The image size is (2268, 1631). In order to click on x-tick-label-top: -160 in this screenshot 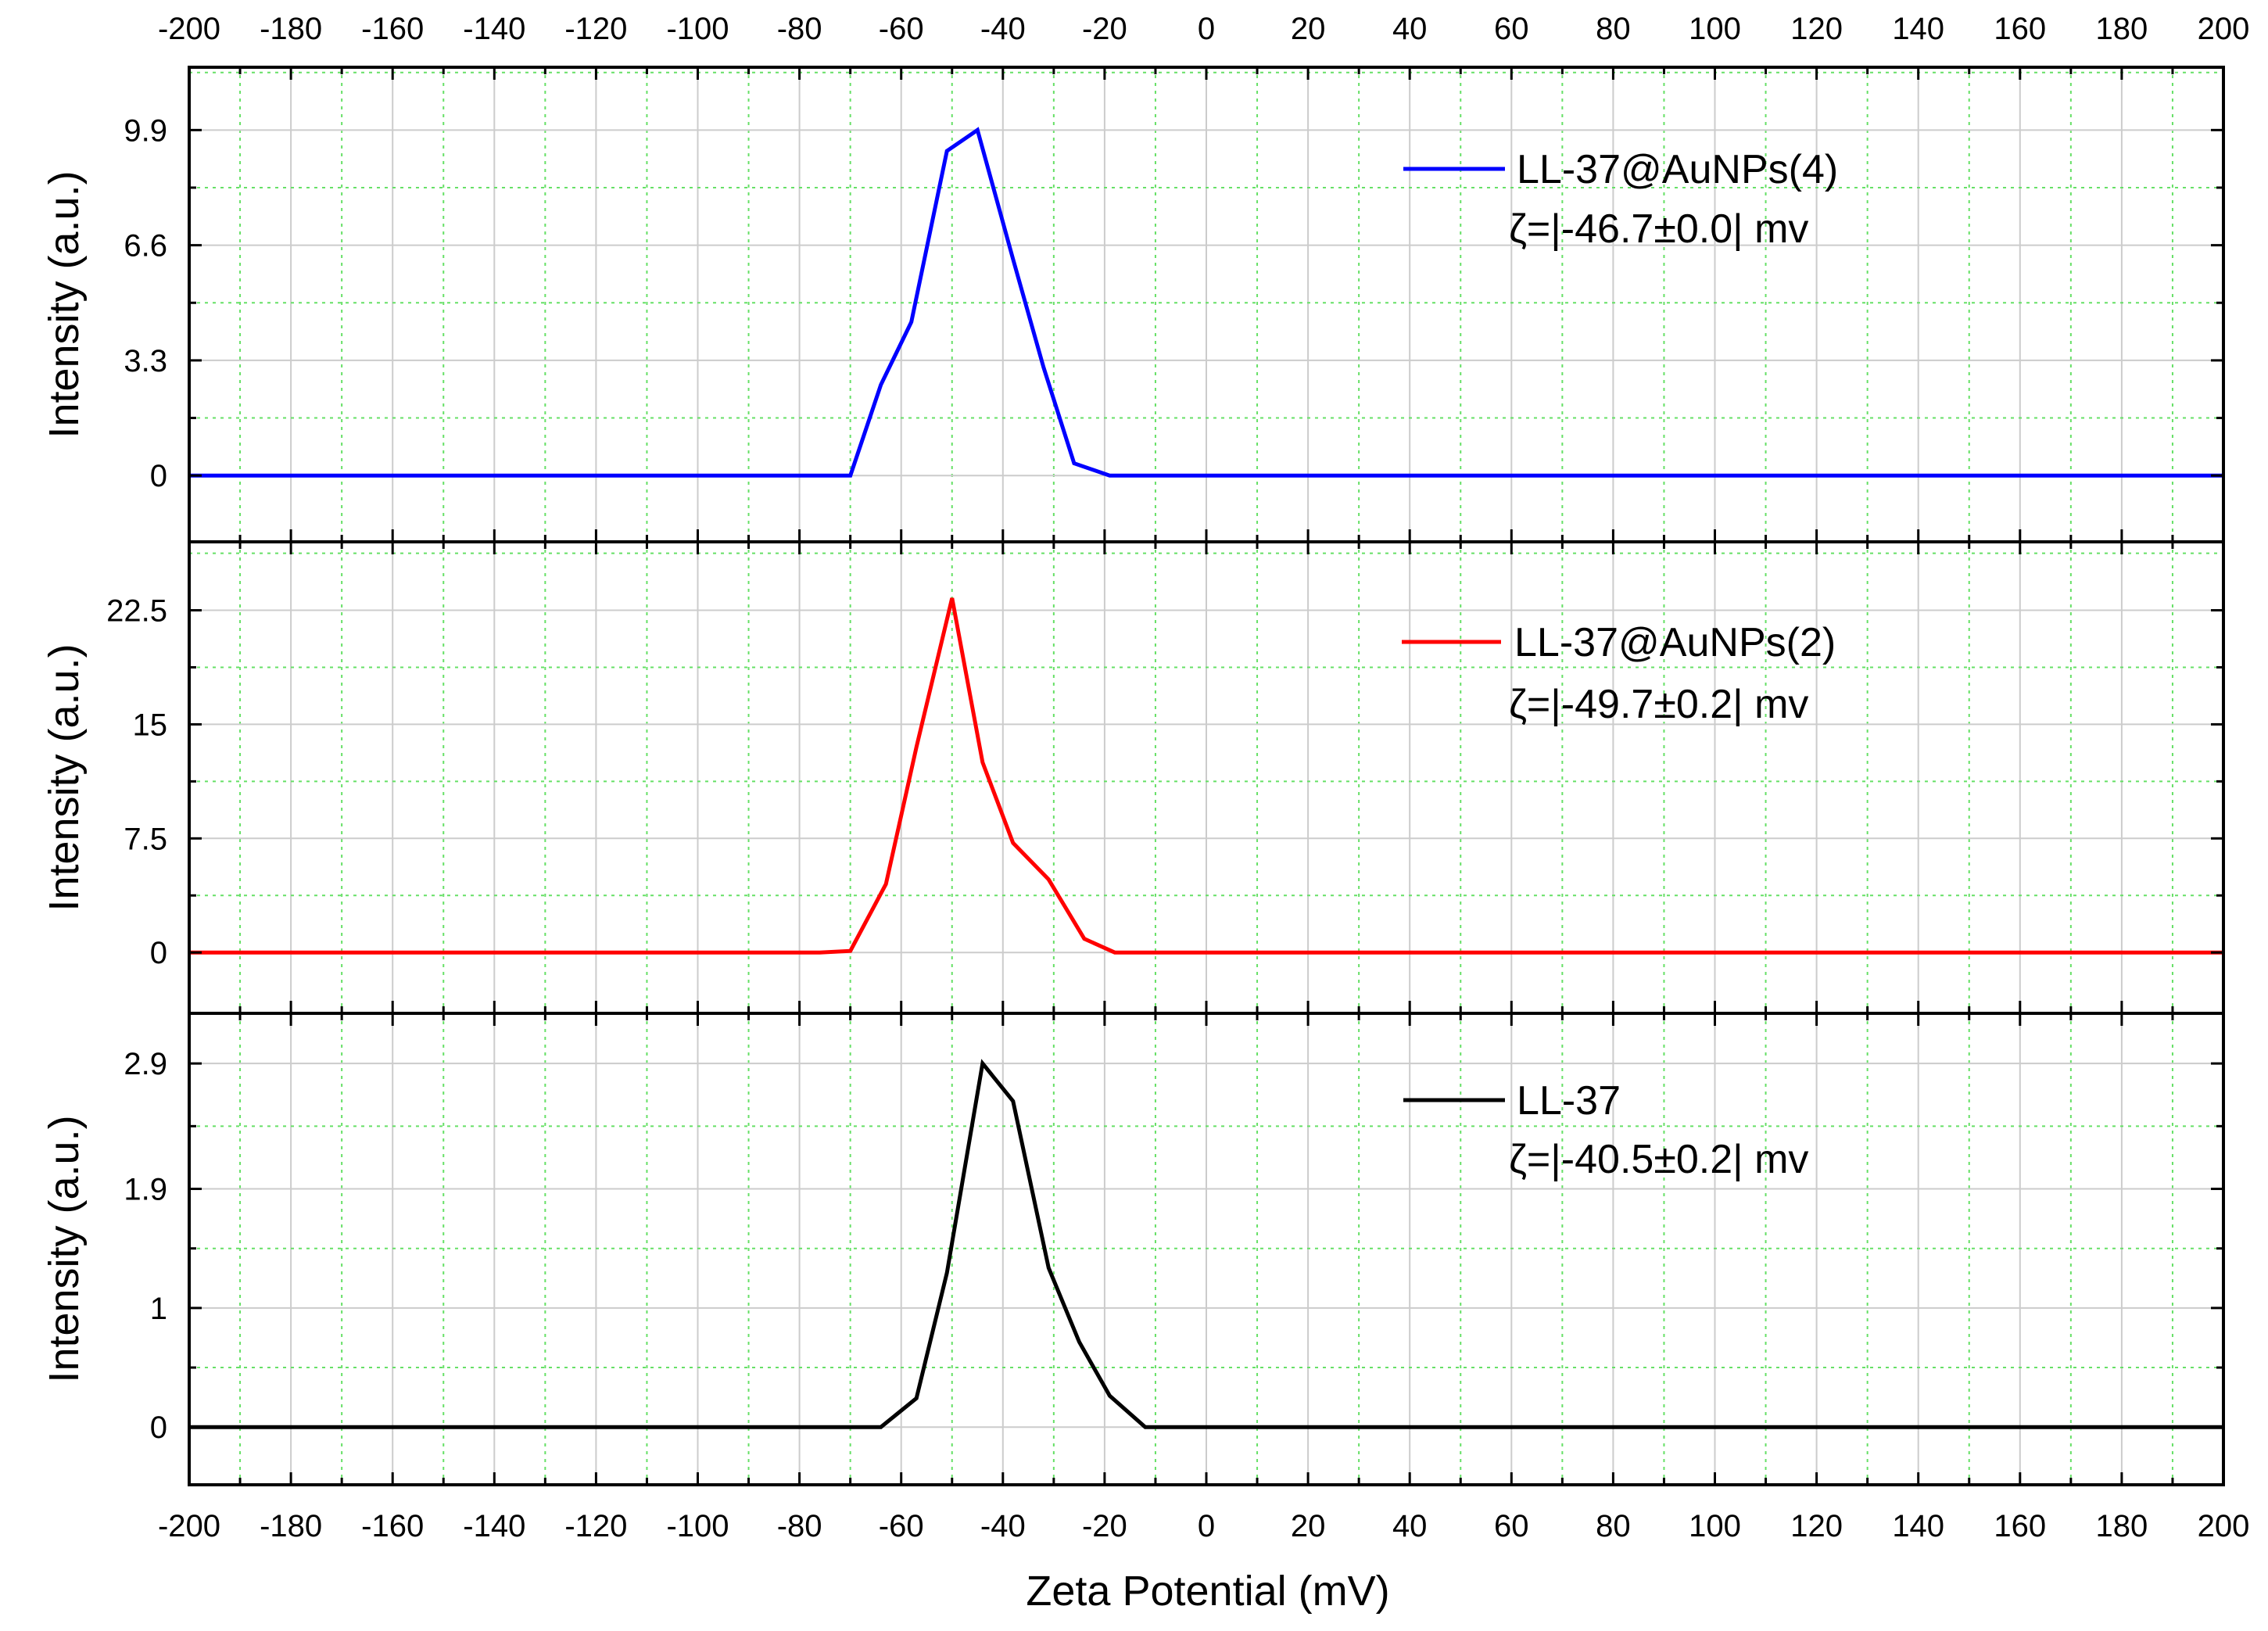, I will do `click(392, 29)`.